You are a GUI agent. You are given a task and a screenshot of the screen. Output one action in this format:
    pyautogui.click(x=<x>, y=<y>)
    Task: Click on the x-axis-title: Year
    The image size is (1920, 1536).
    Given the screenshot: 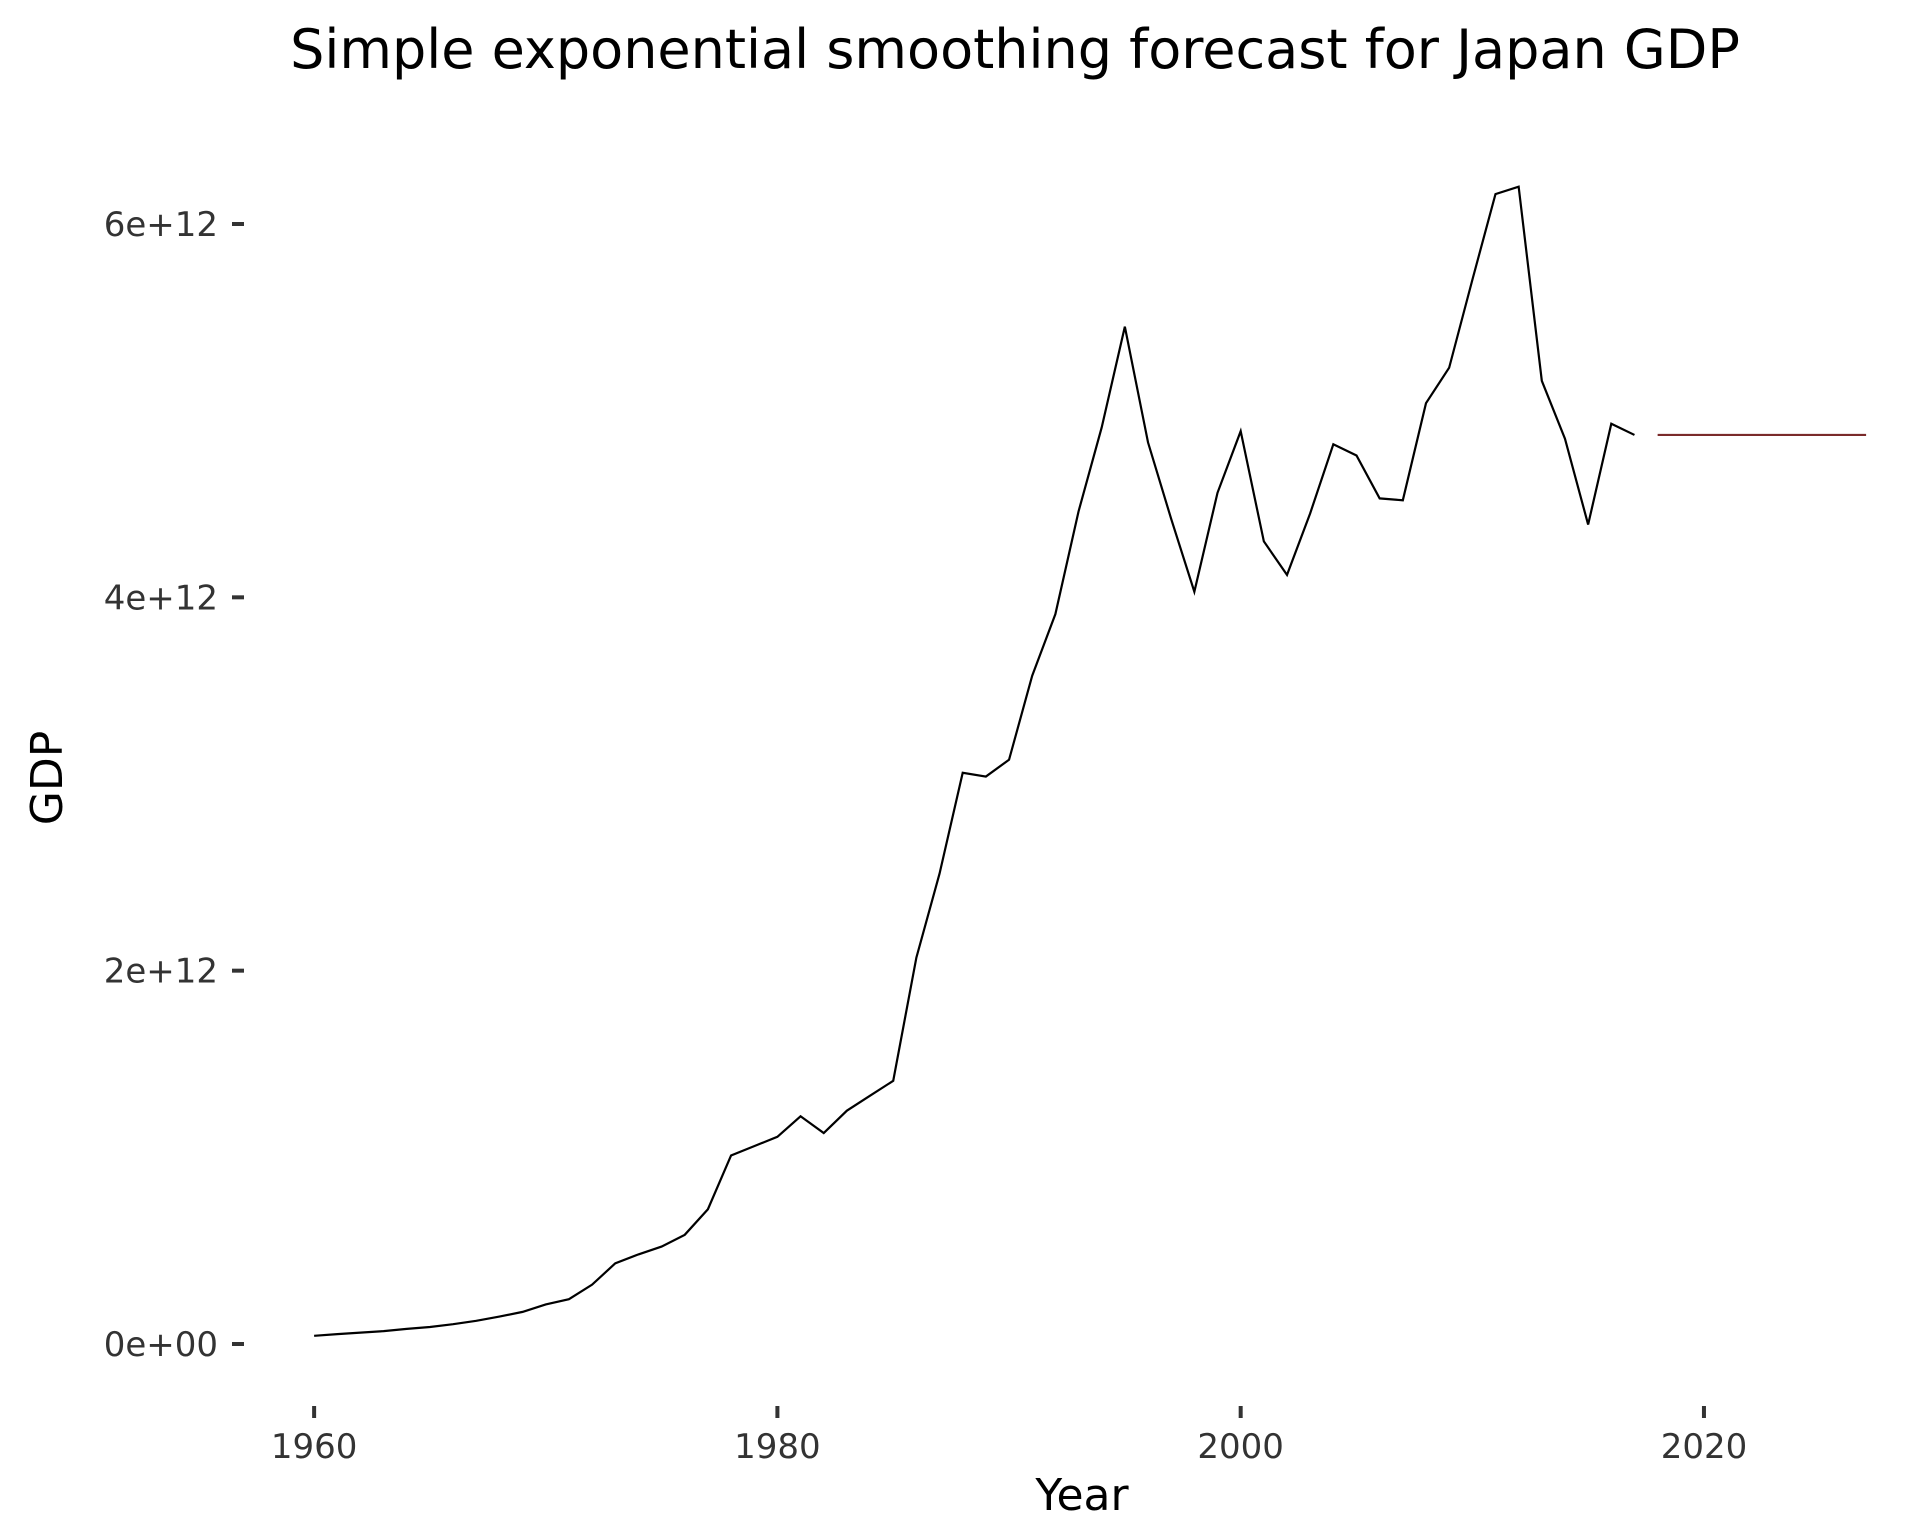 What is the action you would take?
    pyautogui.click(x=1081, y=1495)
    